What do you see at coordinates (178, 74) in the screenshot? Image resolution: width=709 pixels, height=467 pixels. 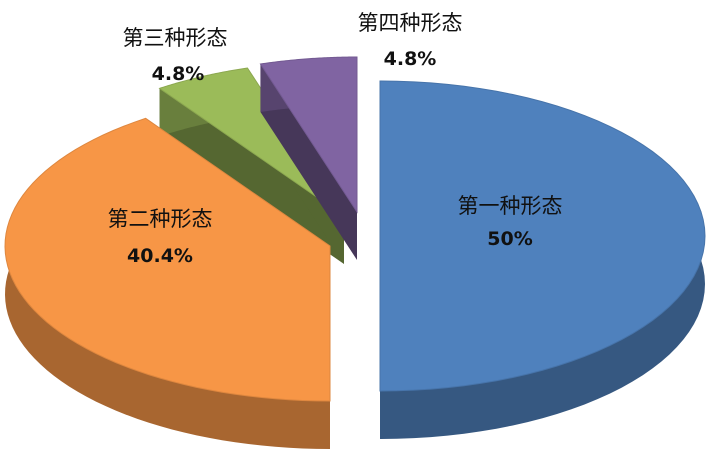 I see `slice-value-3: 4.8%` at bounding box center [178, 74].